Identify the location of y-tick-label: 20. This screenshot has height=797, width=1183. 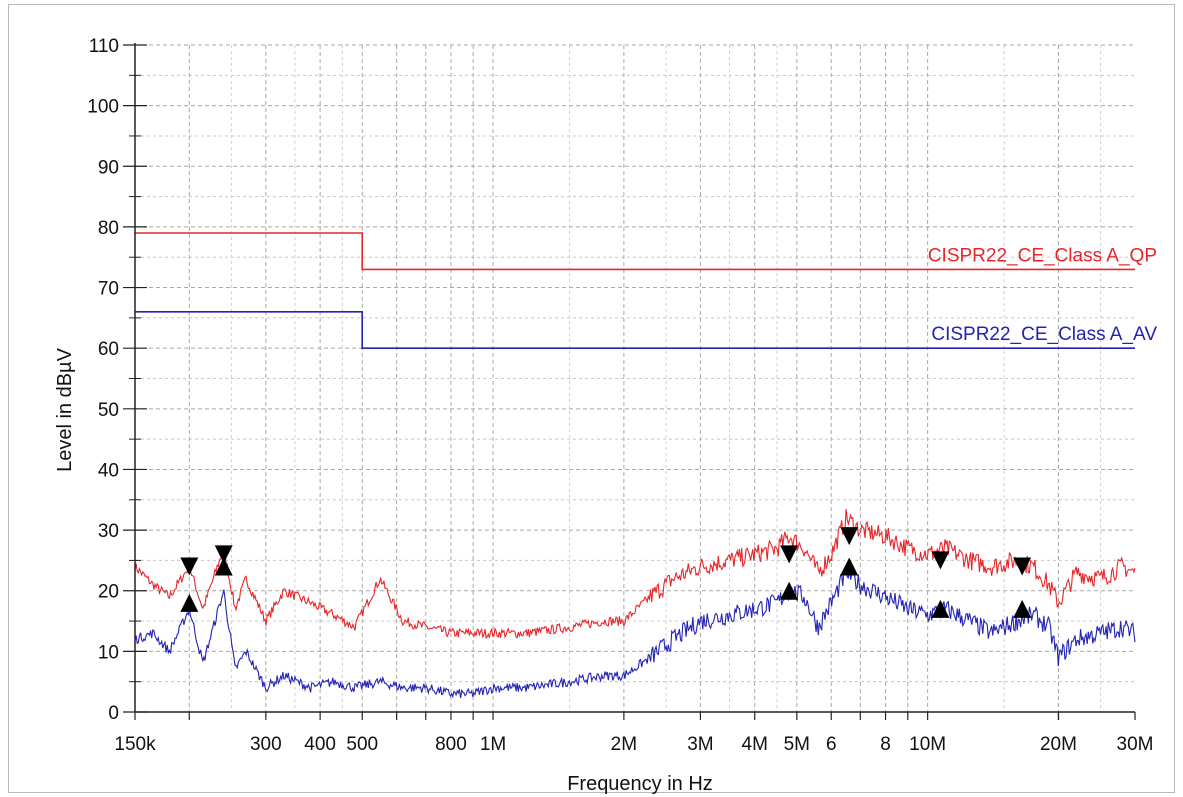
(108, 592).